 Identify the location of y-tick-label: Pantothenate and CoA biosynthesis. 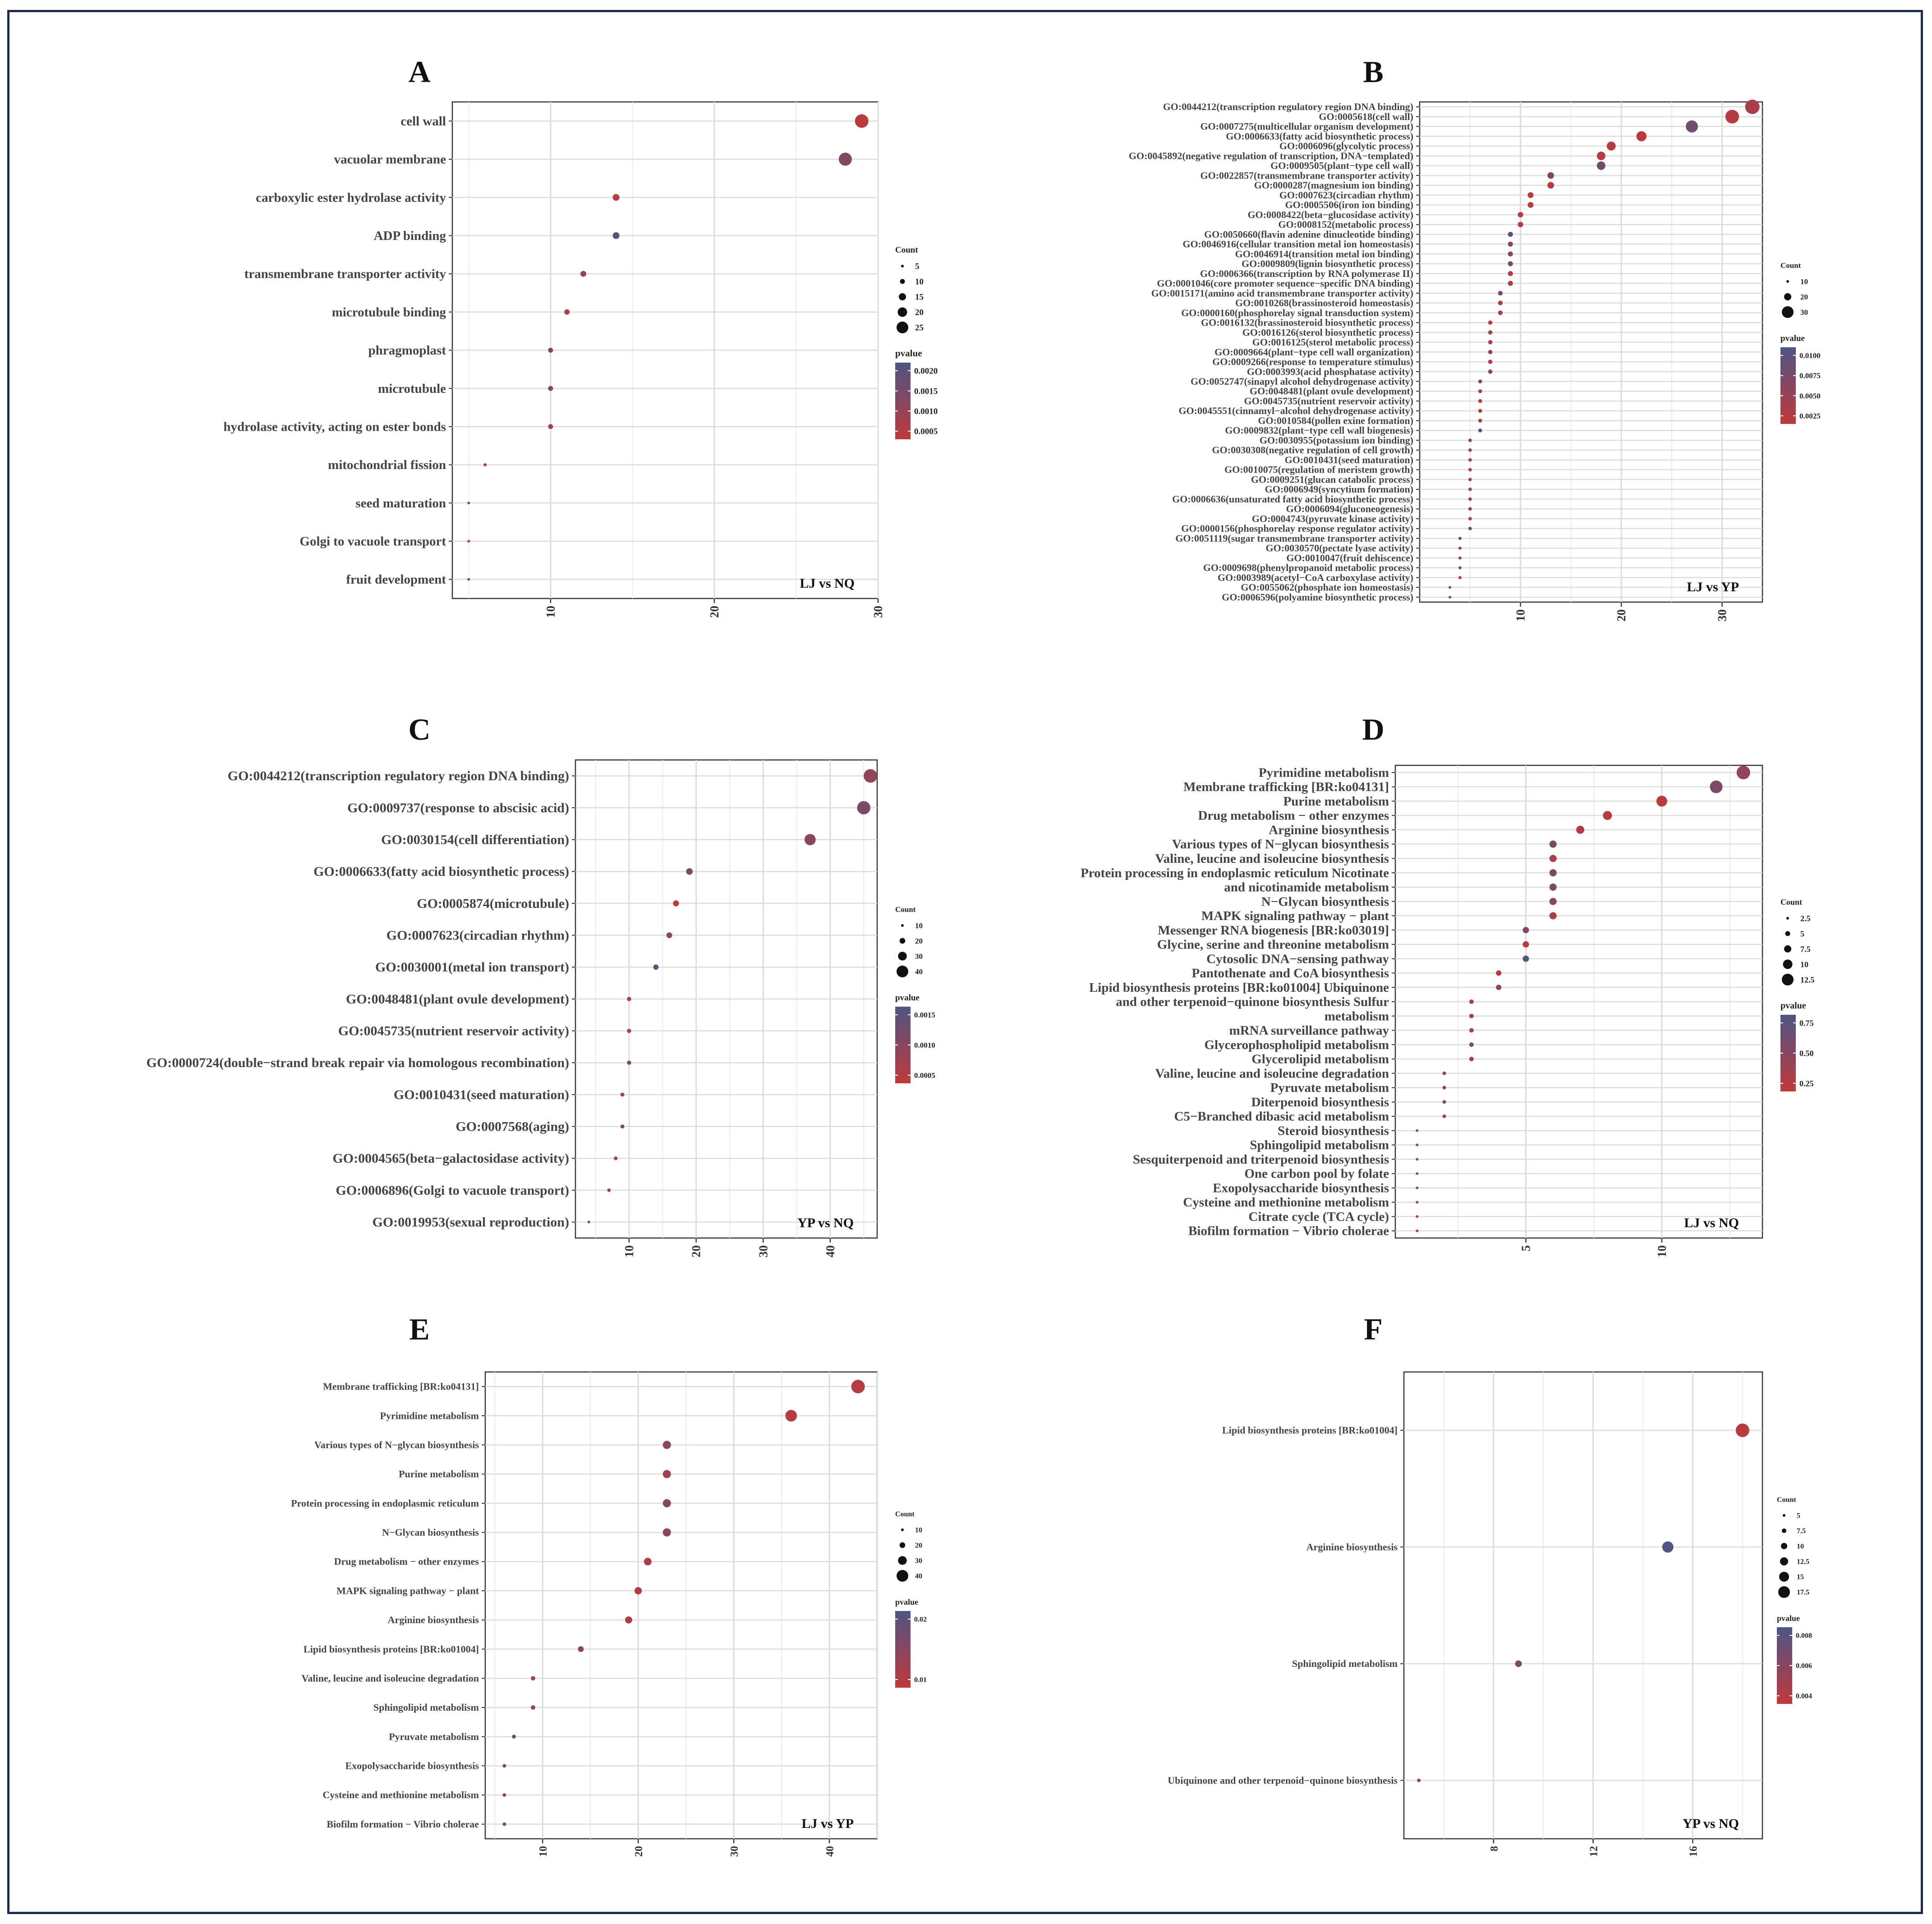
(1290, 973).